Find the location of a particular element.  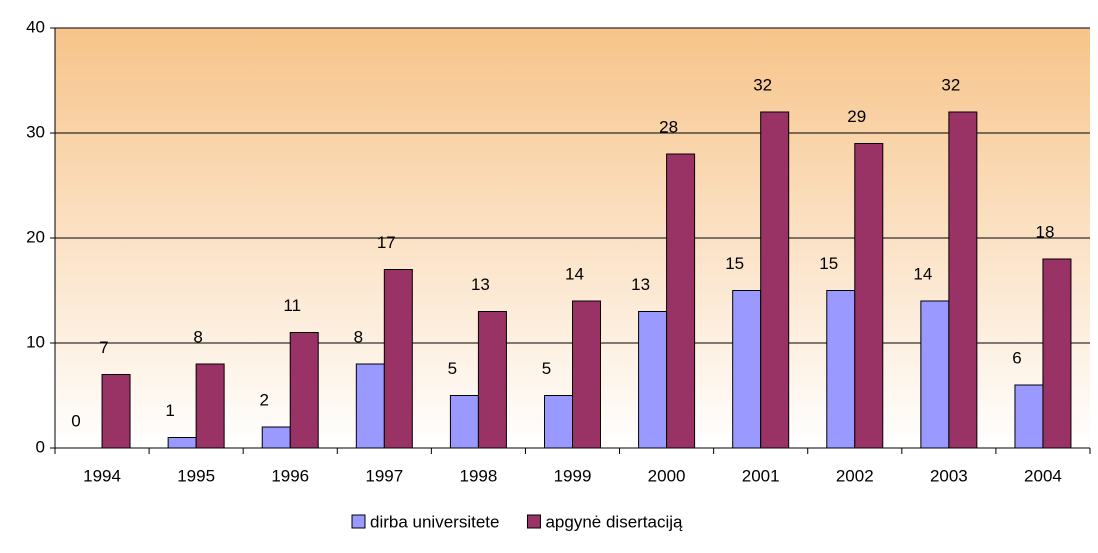

x-tick-label: 2004 is located at coordinates (1043, 475).